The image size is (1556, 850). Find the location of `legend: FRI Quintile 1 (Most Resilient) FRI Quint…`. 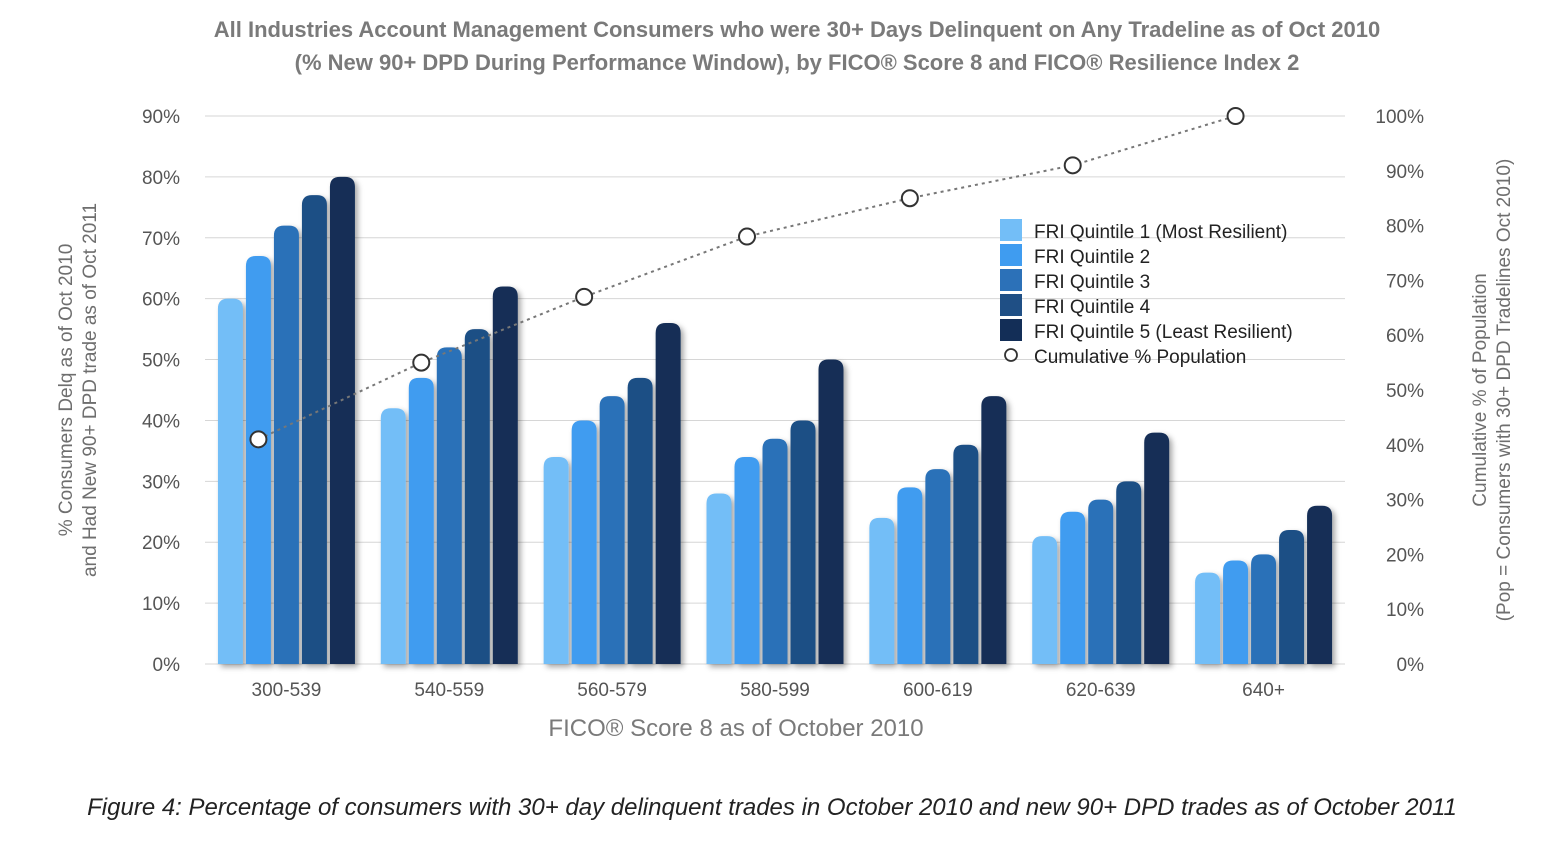

legend: FRI Quintile 1 (Most Resilient) FRI Quint… is located at coordinates (1146, 293).